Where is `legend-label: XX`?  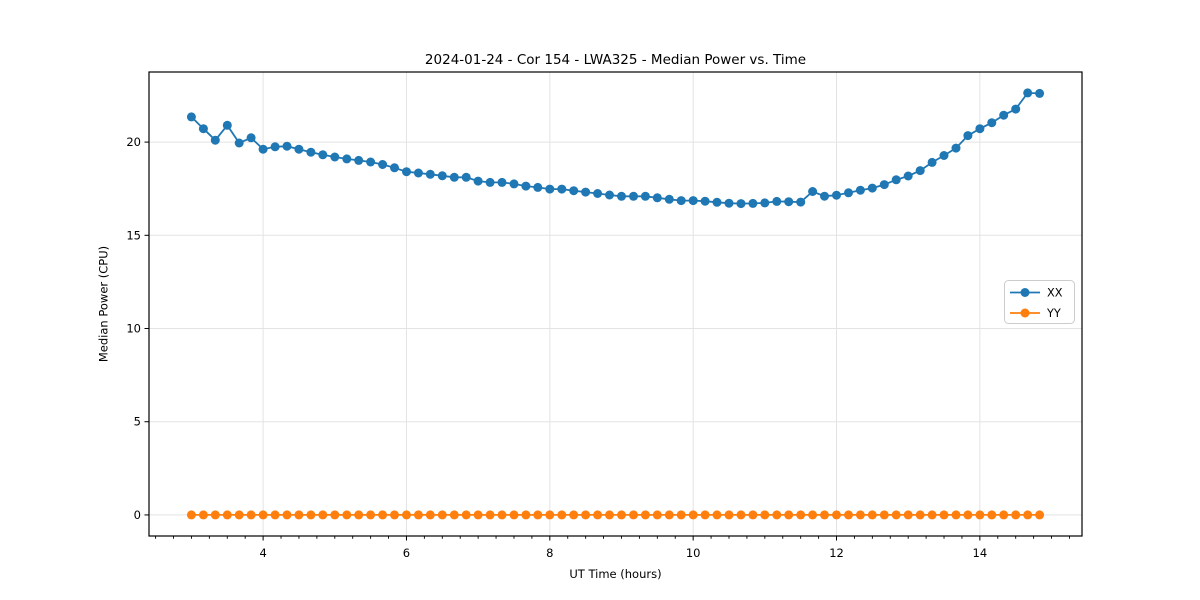 legend-label: XX is located at coordinates (1055, 293).